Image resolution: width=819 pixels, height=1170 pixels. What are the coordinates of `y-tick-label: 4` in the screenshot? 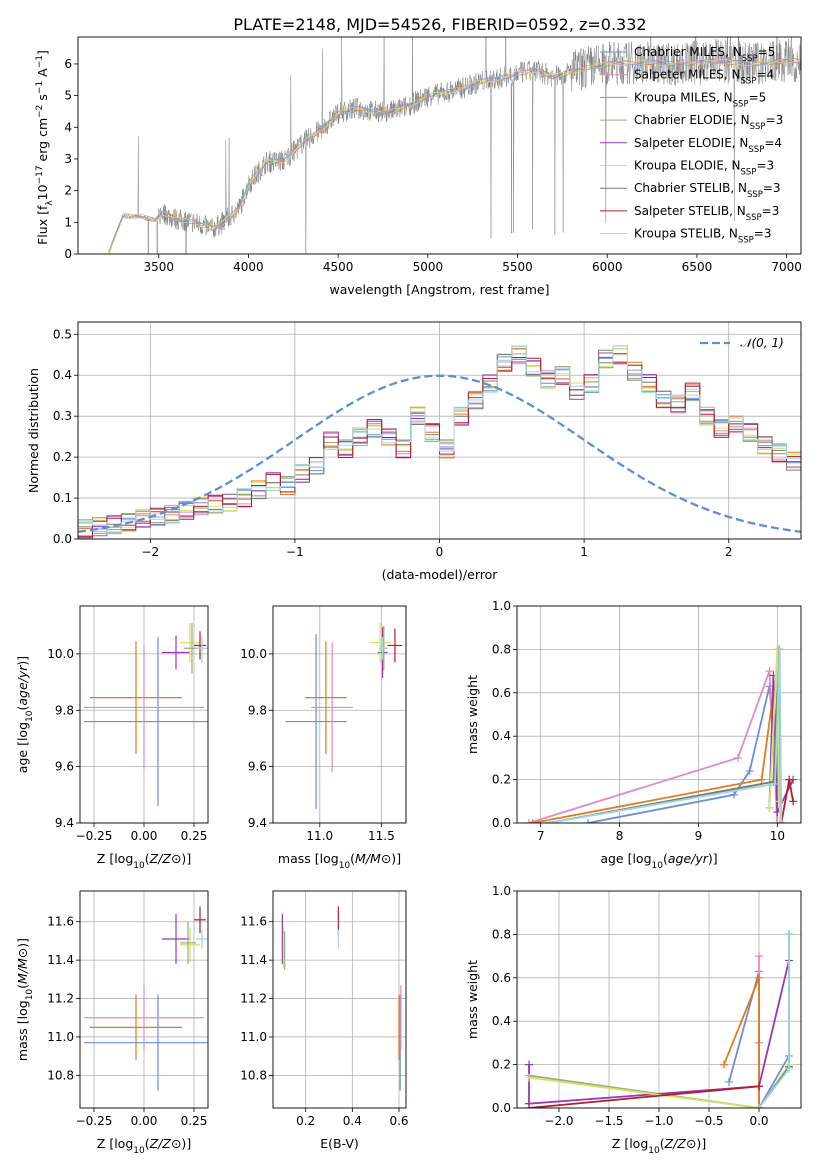 It's located at (68, 127).